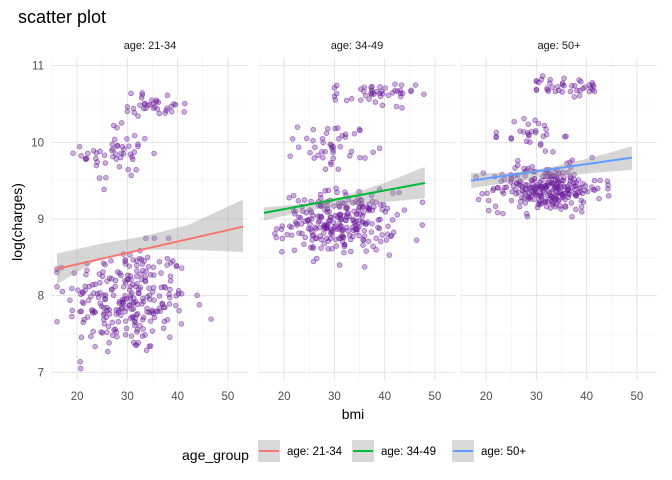 The image size is (672, 480). Describe the element at coordinates (41, 297) in the screenshot. I see `y-tick-label: 8` at that location.